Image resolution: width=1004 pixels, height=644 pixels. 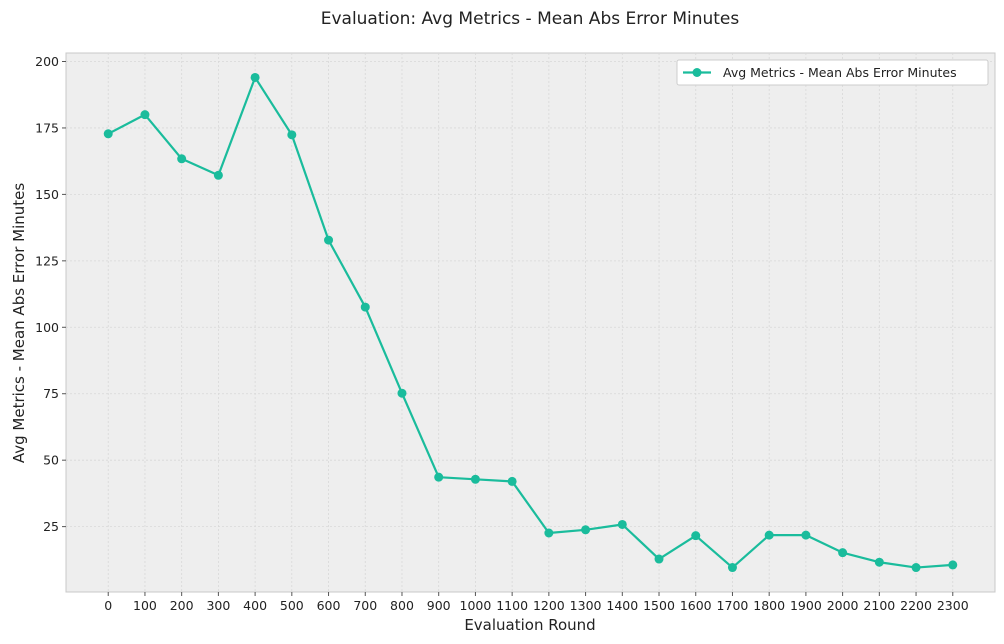 What do you see at coordinates (108, 605) in the screenshot?
I see `x-tick-label: 0` at bounding box center [108, 605].